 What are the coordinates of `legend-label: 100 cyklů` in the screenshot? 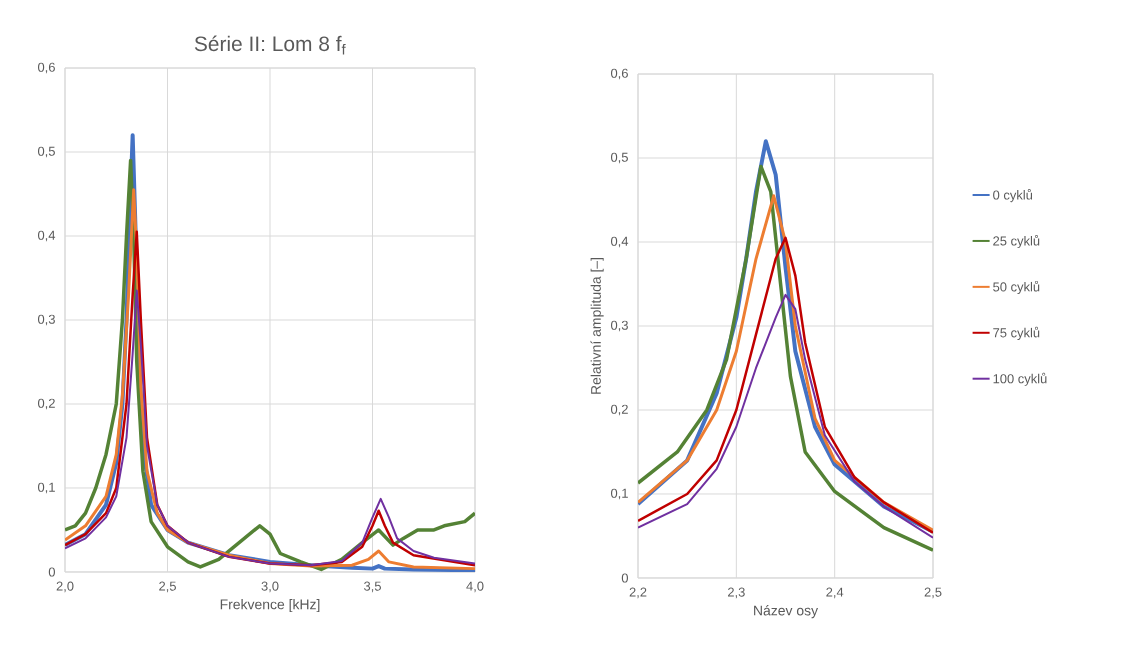 It's located at (1020, 379).